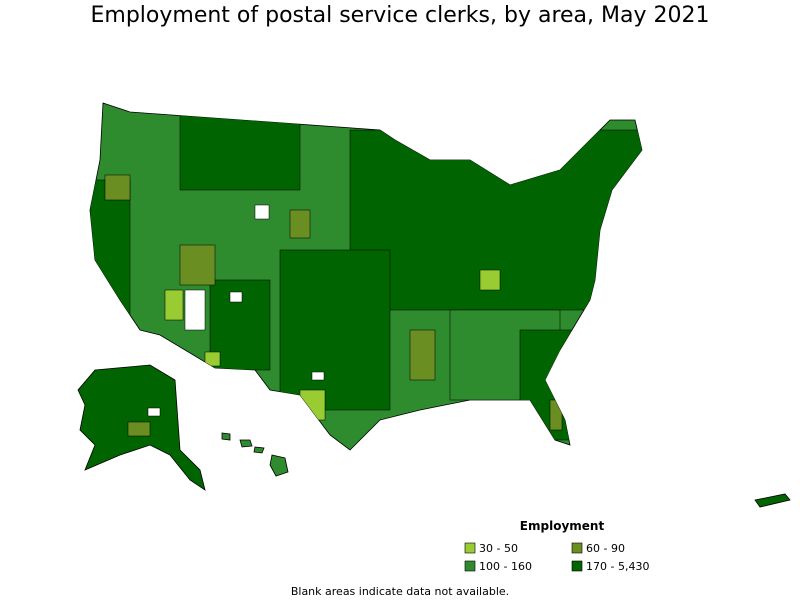 The image size is (800, 600). Describe the element at coordinates (400, 591) in the screenshot. I see `footnote: Blank areas indicate data not available.` at that location.